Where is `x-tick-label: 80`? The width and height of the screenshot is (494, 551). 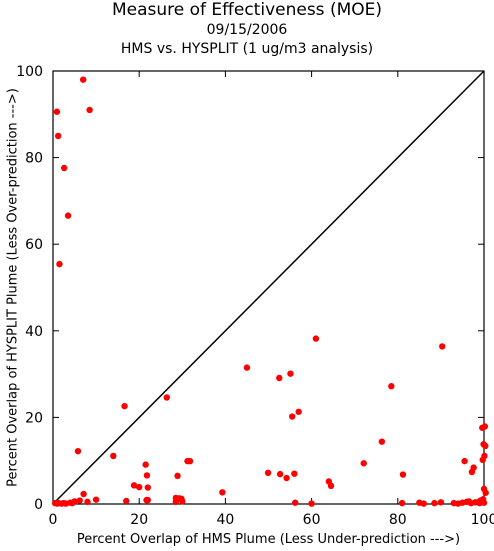 x-tick-label: 80 is located at coordinates (398, 520).